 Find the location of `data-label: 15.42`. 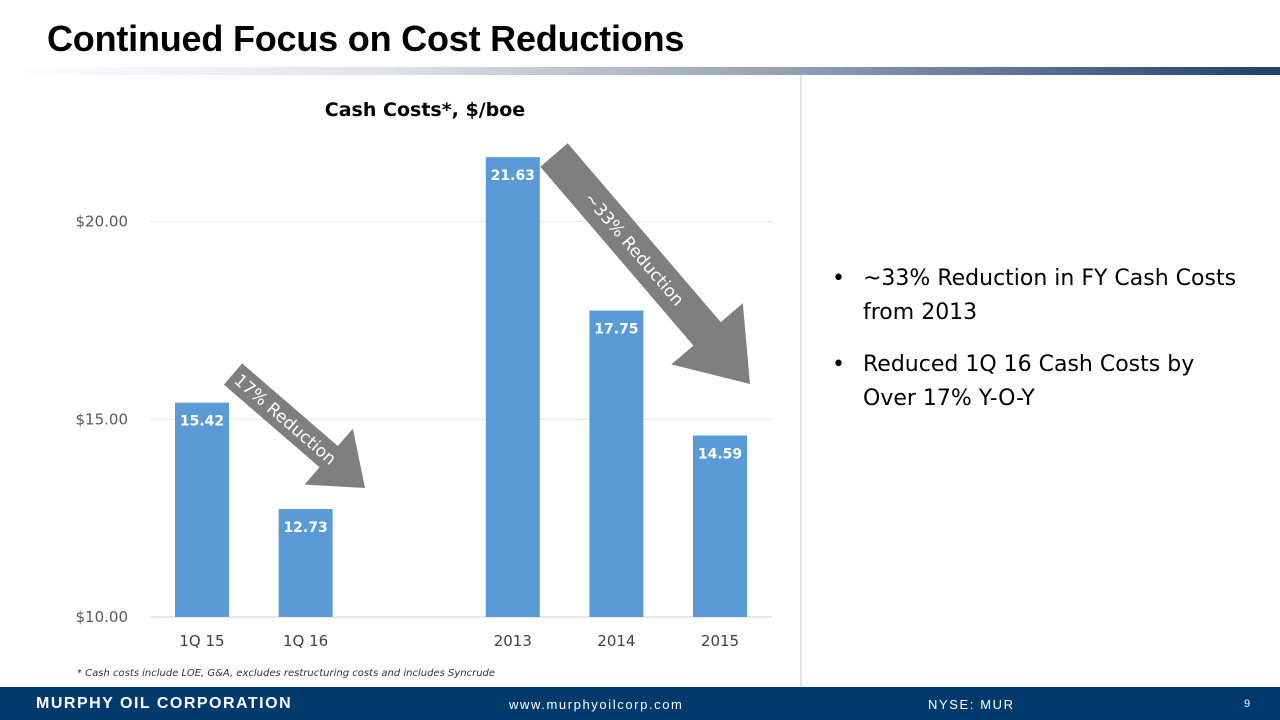

data-label: 15.42 is located at coordinates (202, 422).